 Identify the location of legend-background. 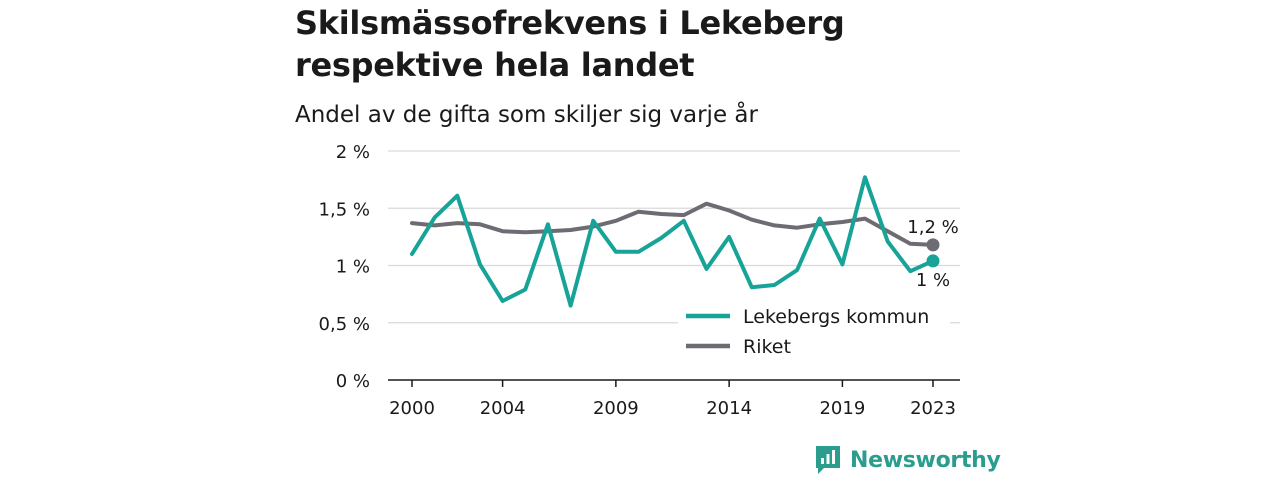
(814, 330).